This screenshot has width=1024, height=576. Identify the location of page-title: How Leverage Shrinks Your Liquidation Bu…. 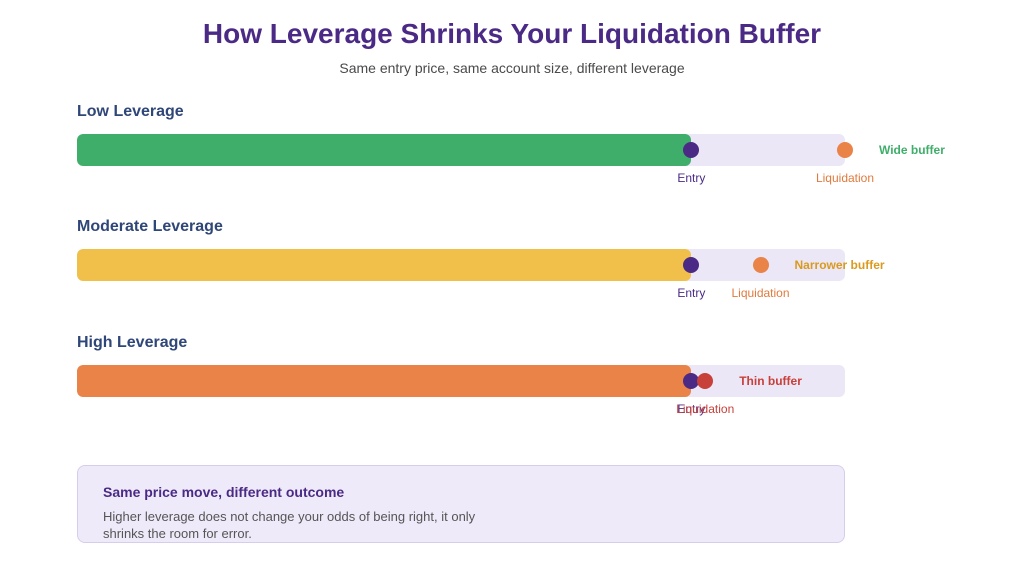
(512, 33).